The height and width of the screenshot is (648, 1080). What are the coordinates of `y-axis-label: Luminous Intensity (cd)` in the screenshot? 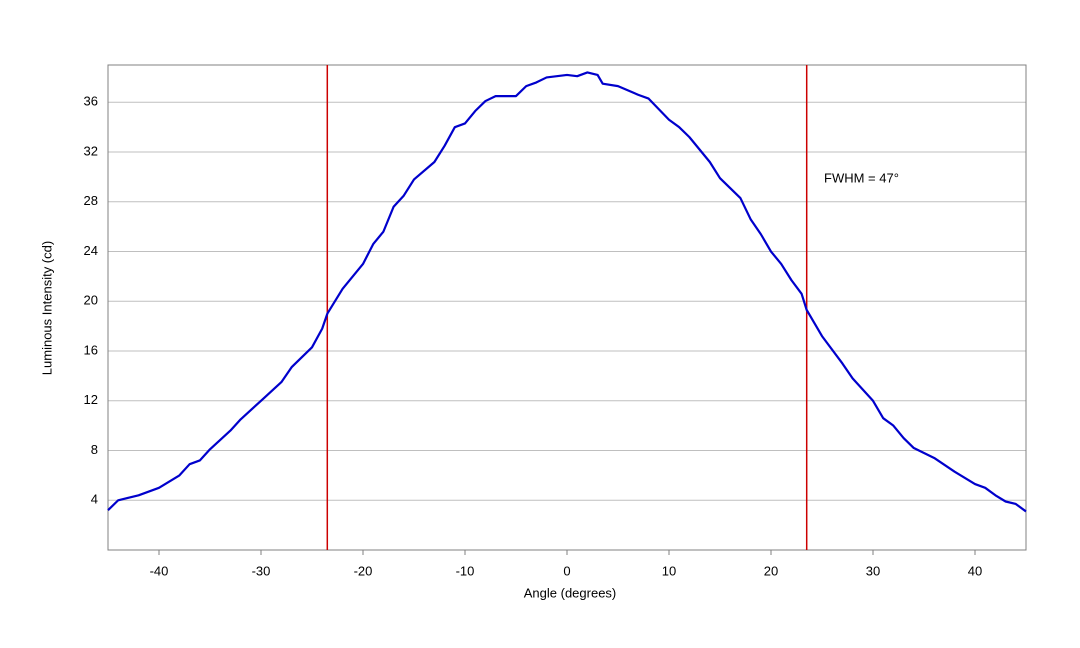 It's located at (46, 308).